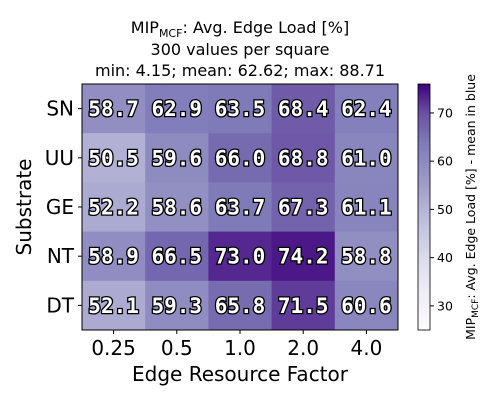  I want to click on colorbar-gradient, so click(424, 207).